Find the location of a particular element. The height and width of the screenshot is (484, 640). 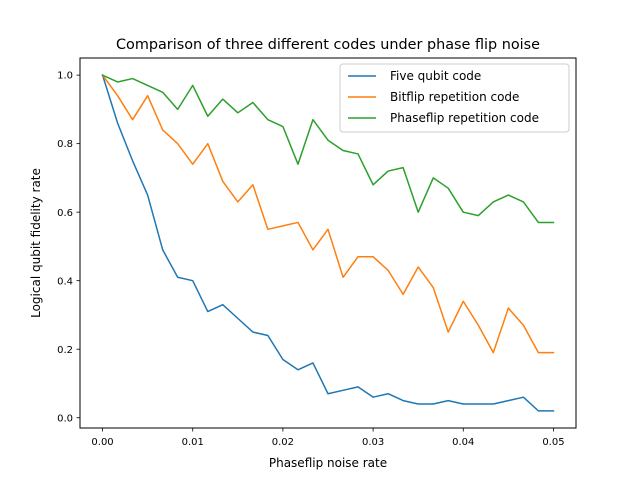

x-tick-label: 0.04 is located at coordinates (463, 442).